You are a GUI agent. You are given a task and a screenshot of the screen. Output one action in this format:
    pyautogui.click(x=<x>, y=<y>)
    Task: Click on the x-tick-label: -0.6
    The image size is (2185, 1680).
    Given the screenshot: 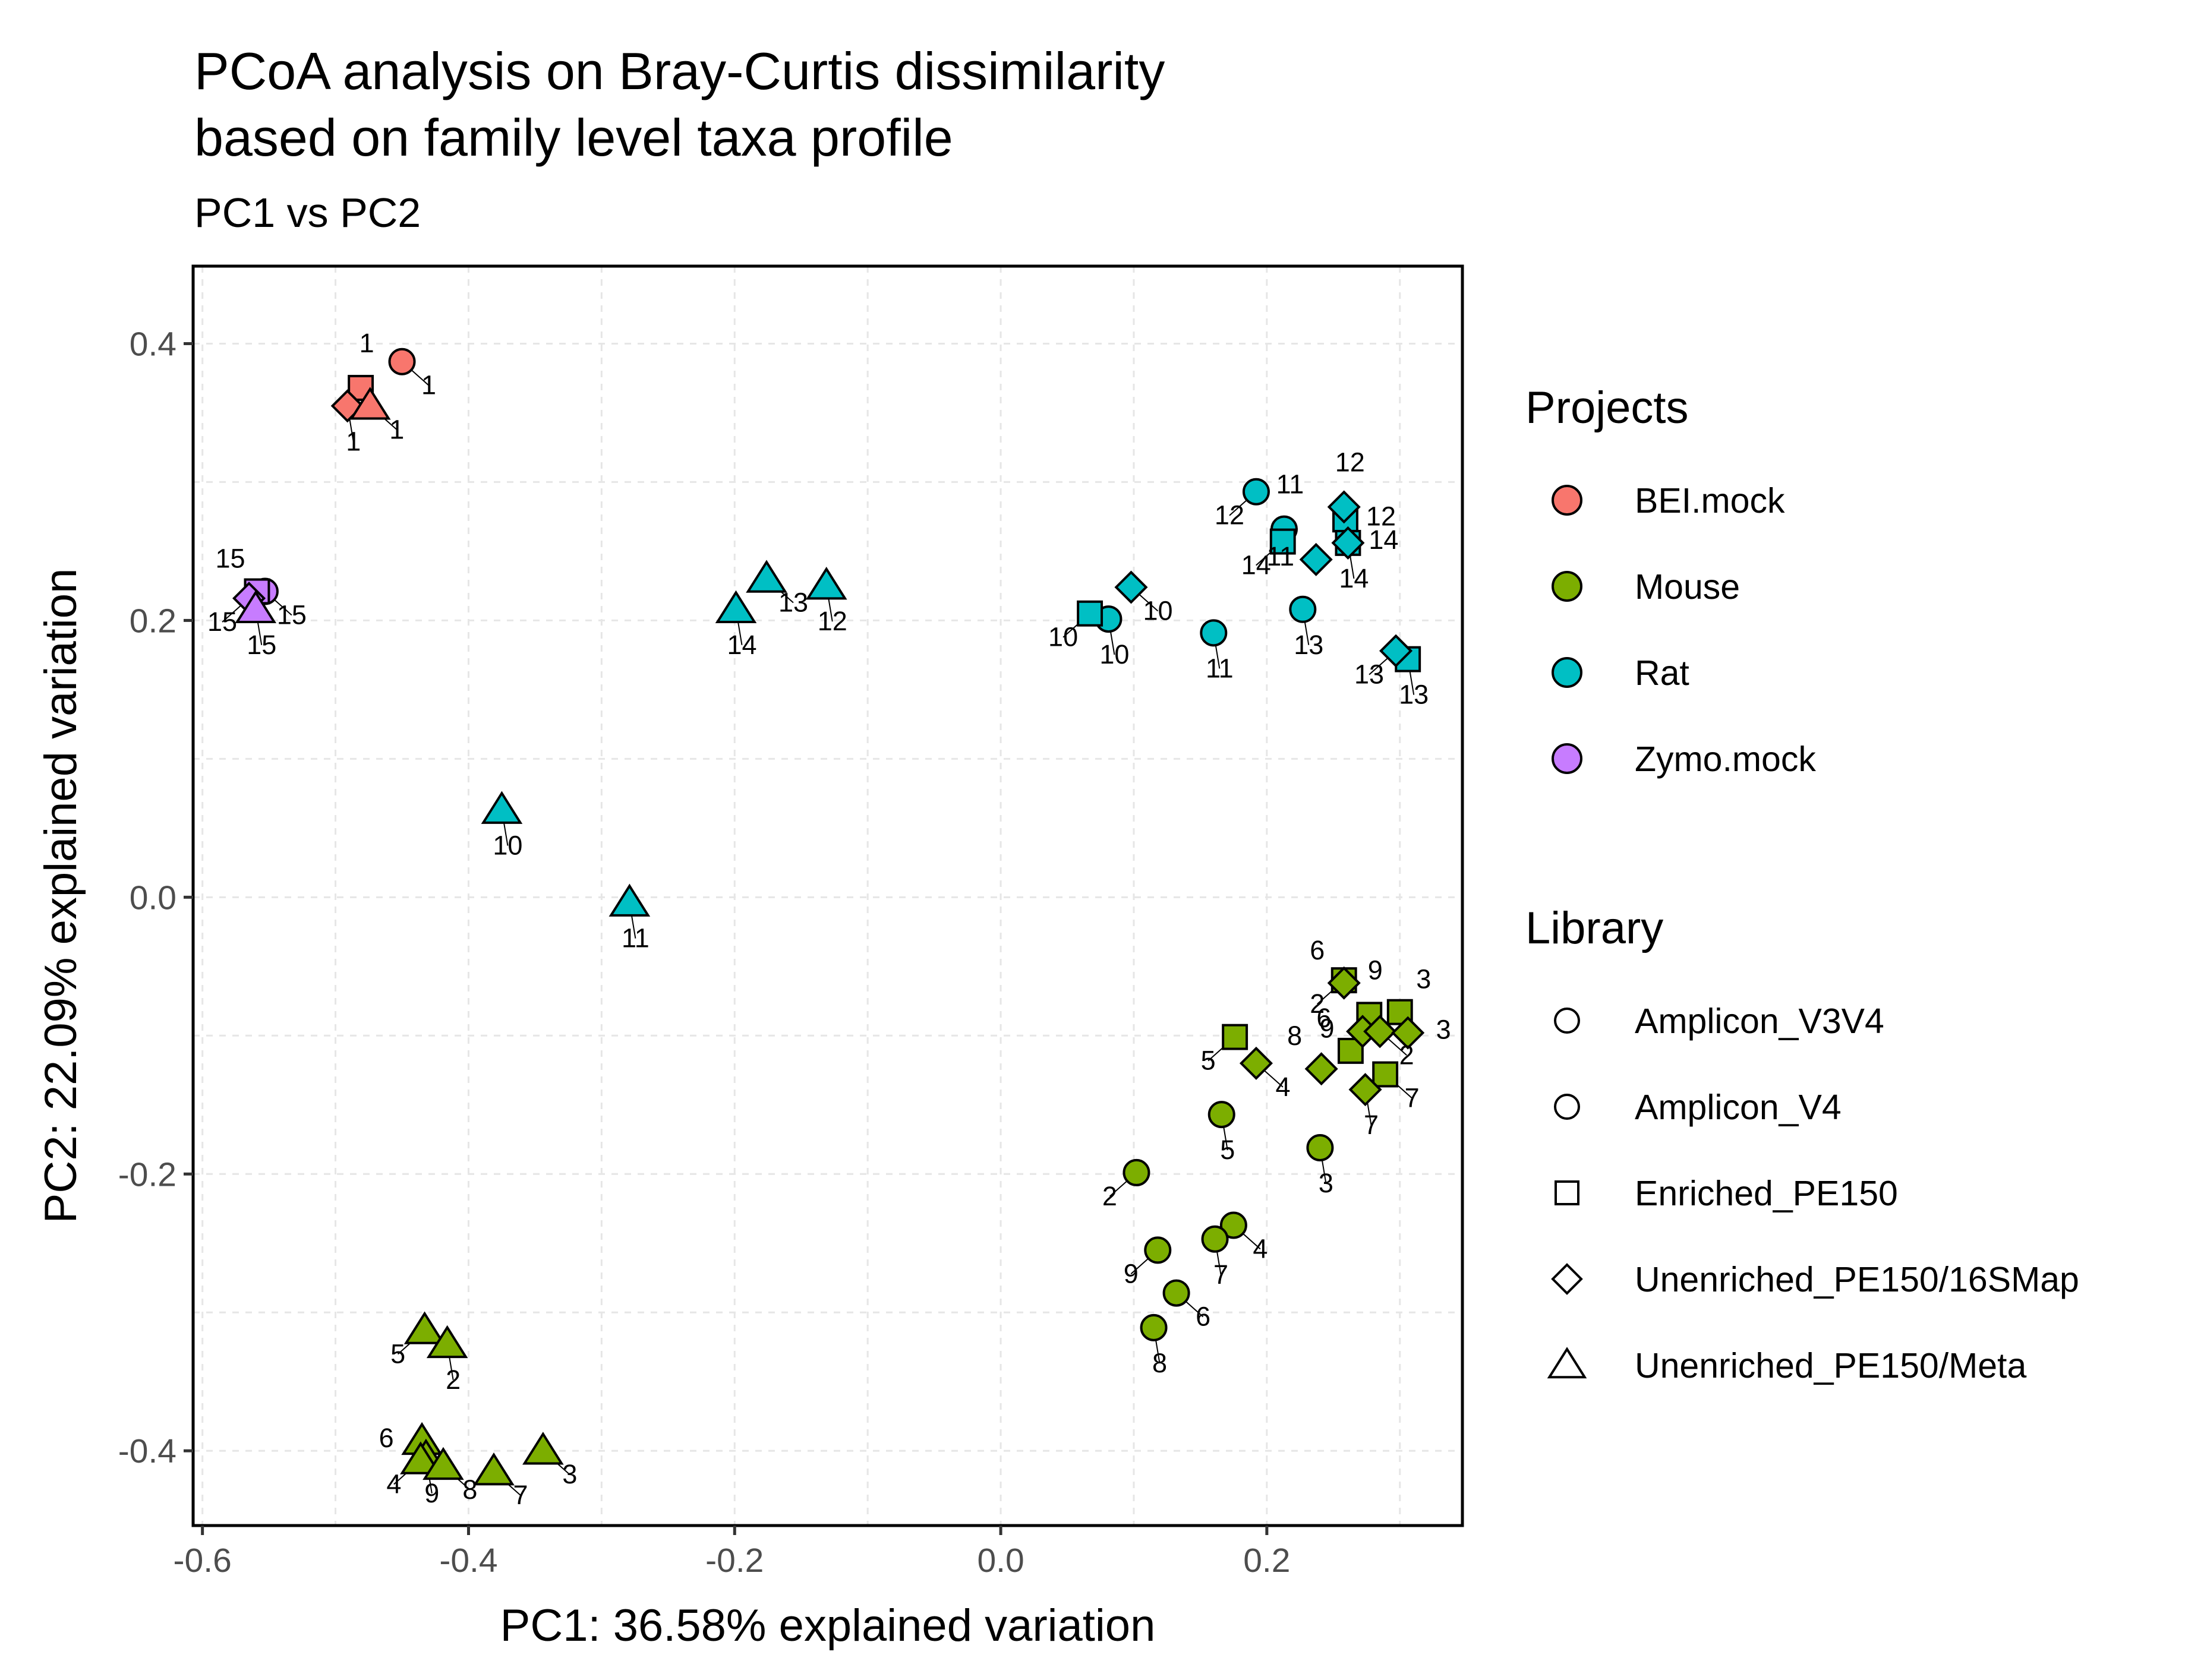 What is the action you would take?
    pyautogui.click(x=203, y=1561)
    